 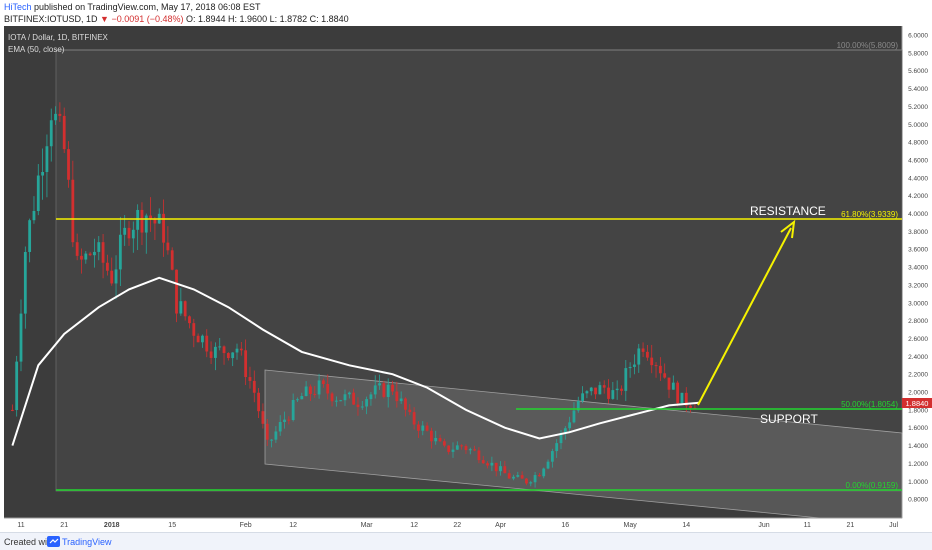 What do you see at coordinates (87, 542) in the screenshot?
I see `tradingview-brand: TradingView` at bounding box center [87, 542].